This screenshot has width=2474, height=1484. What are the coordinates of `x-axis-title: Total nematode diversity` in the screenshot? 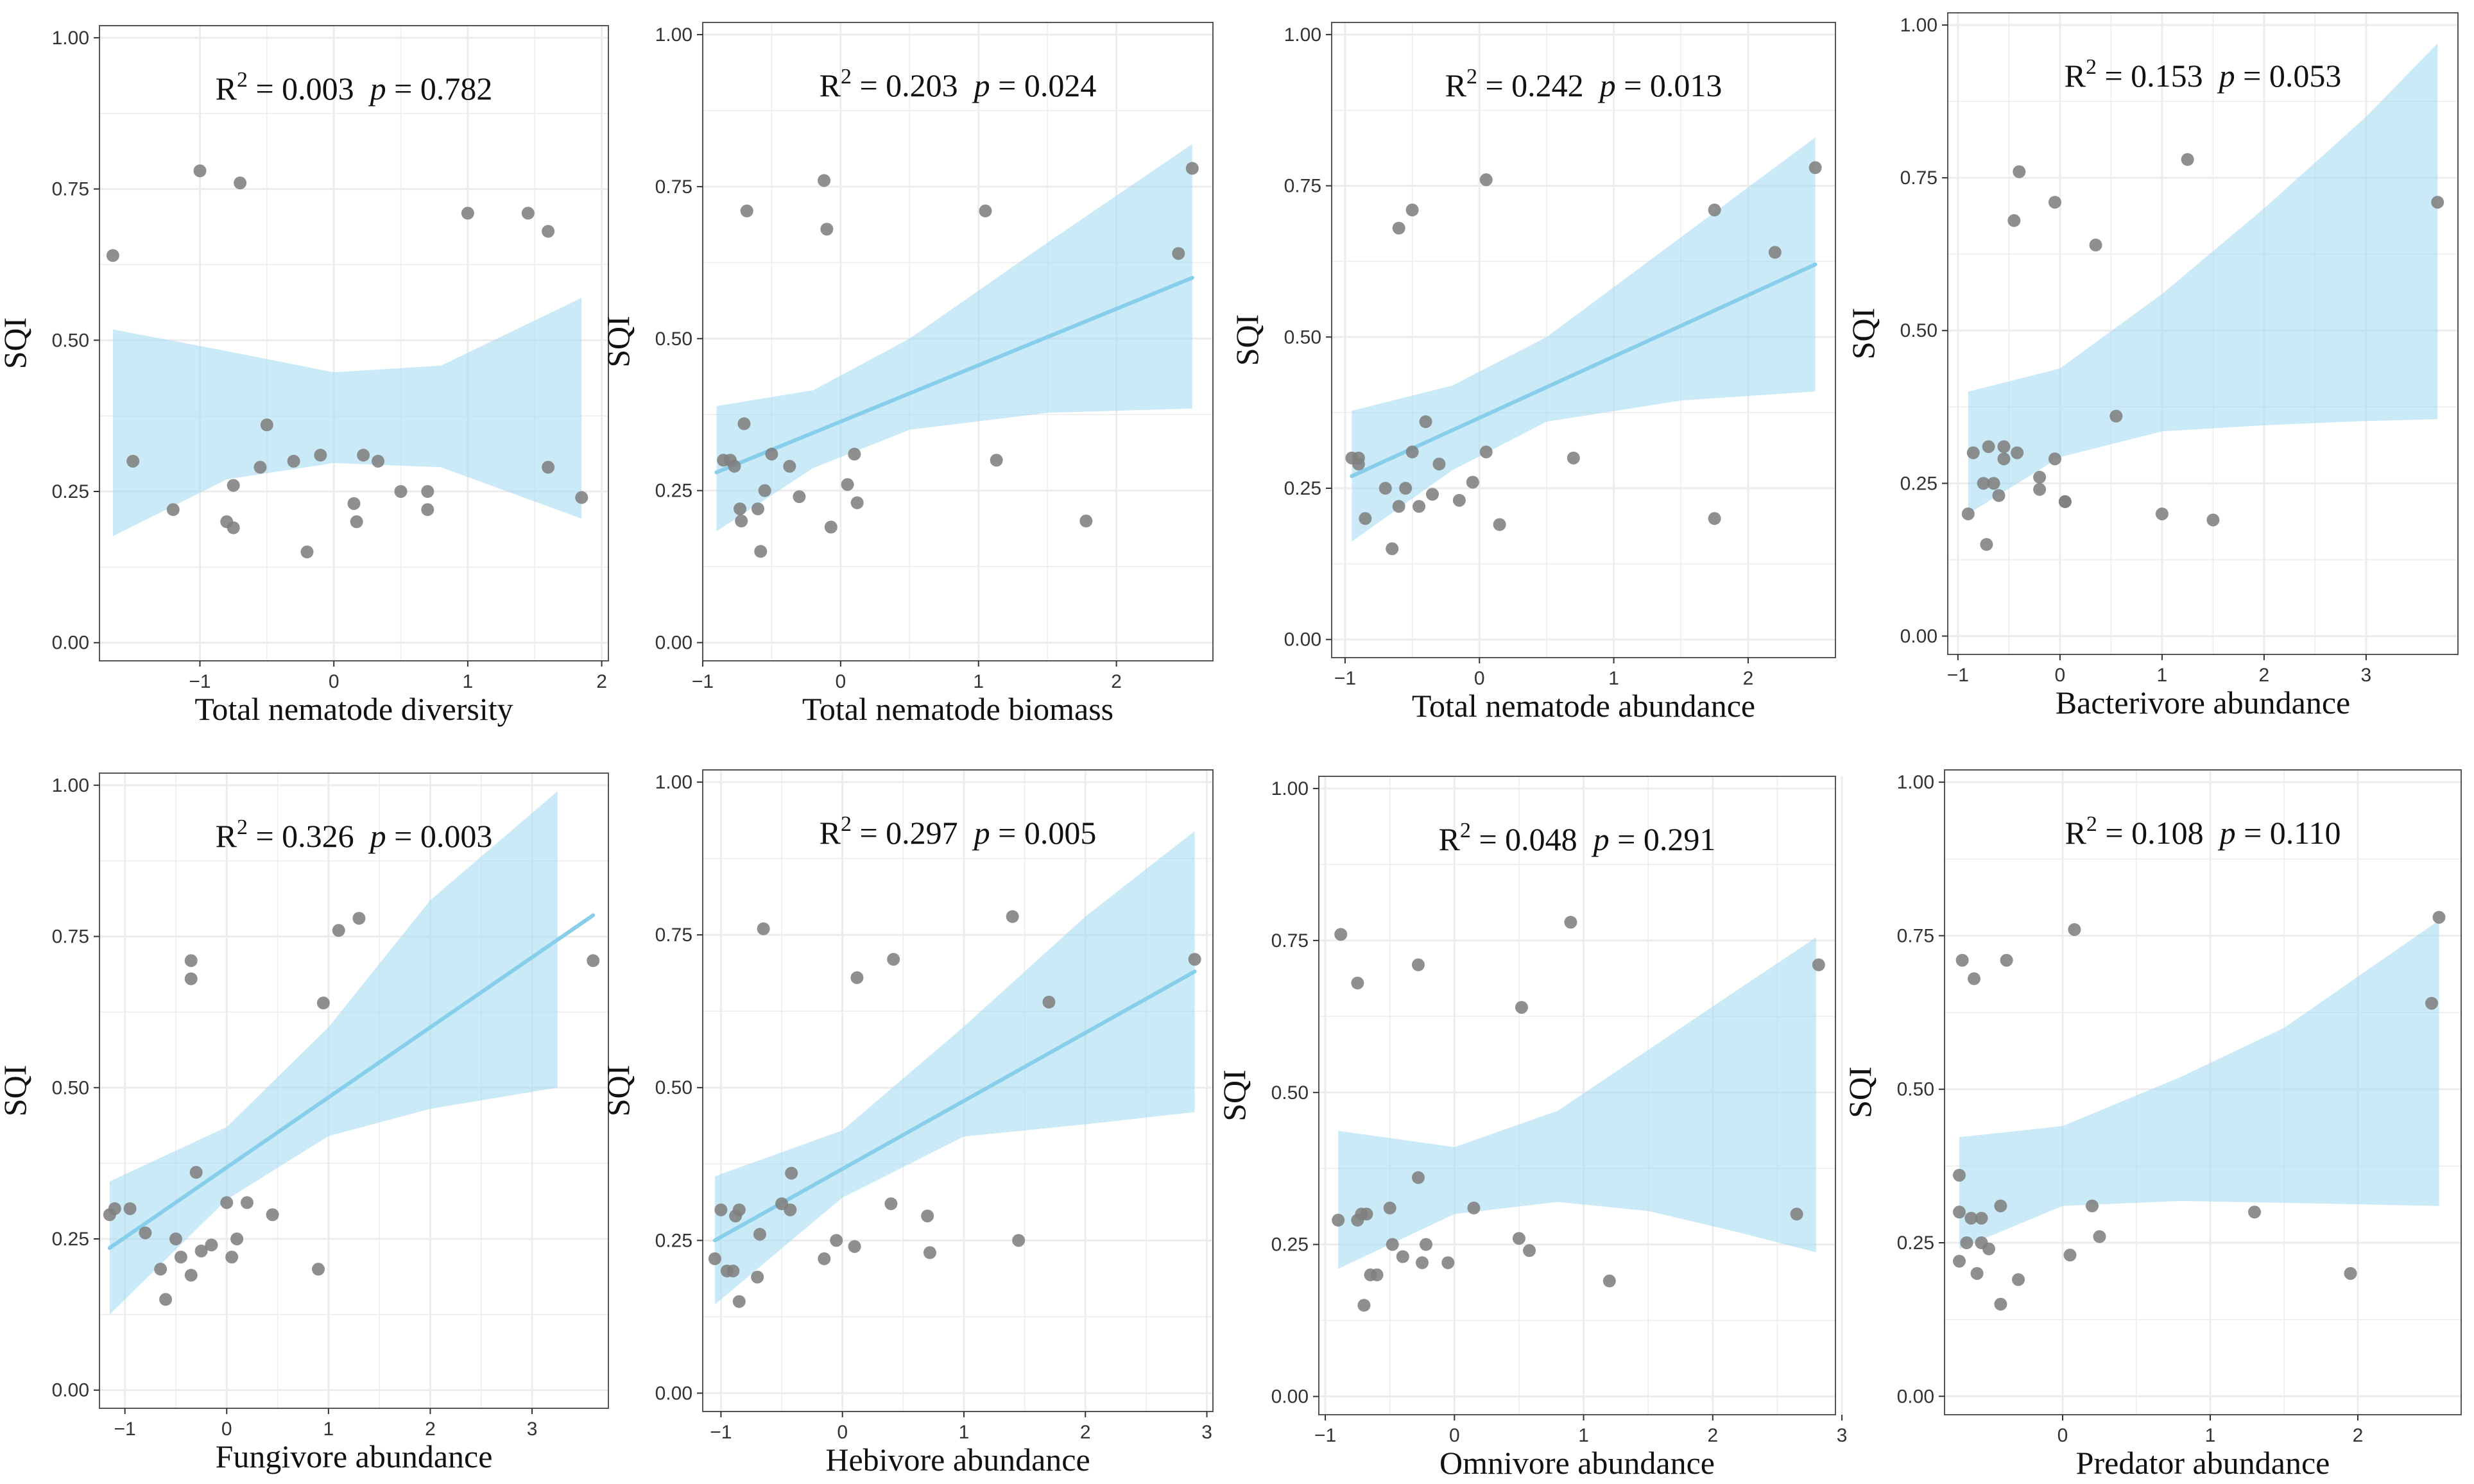 It's located at (353, 709).